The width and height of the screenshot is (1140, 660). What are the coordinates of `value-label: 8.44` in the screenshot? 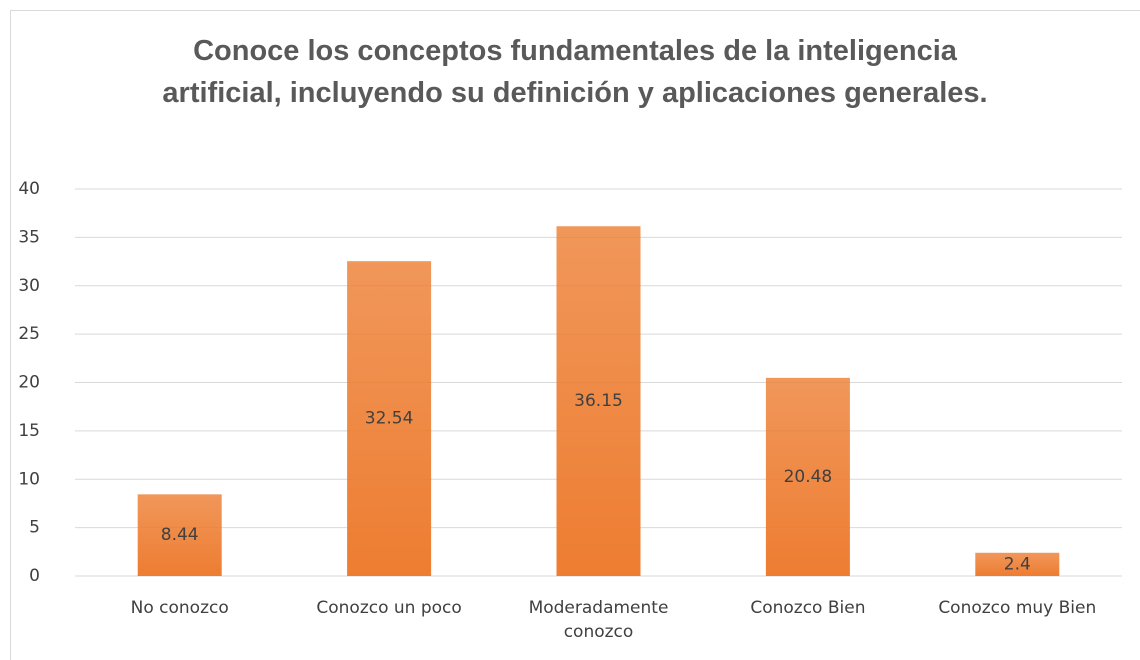 It's located at (180, 535).